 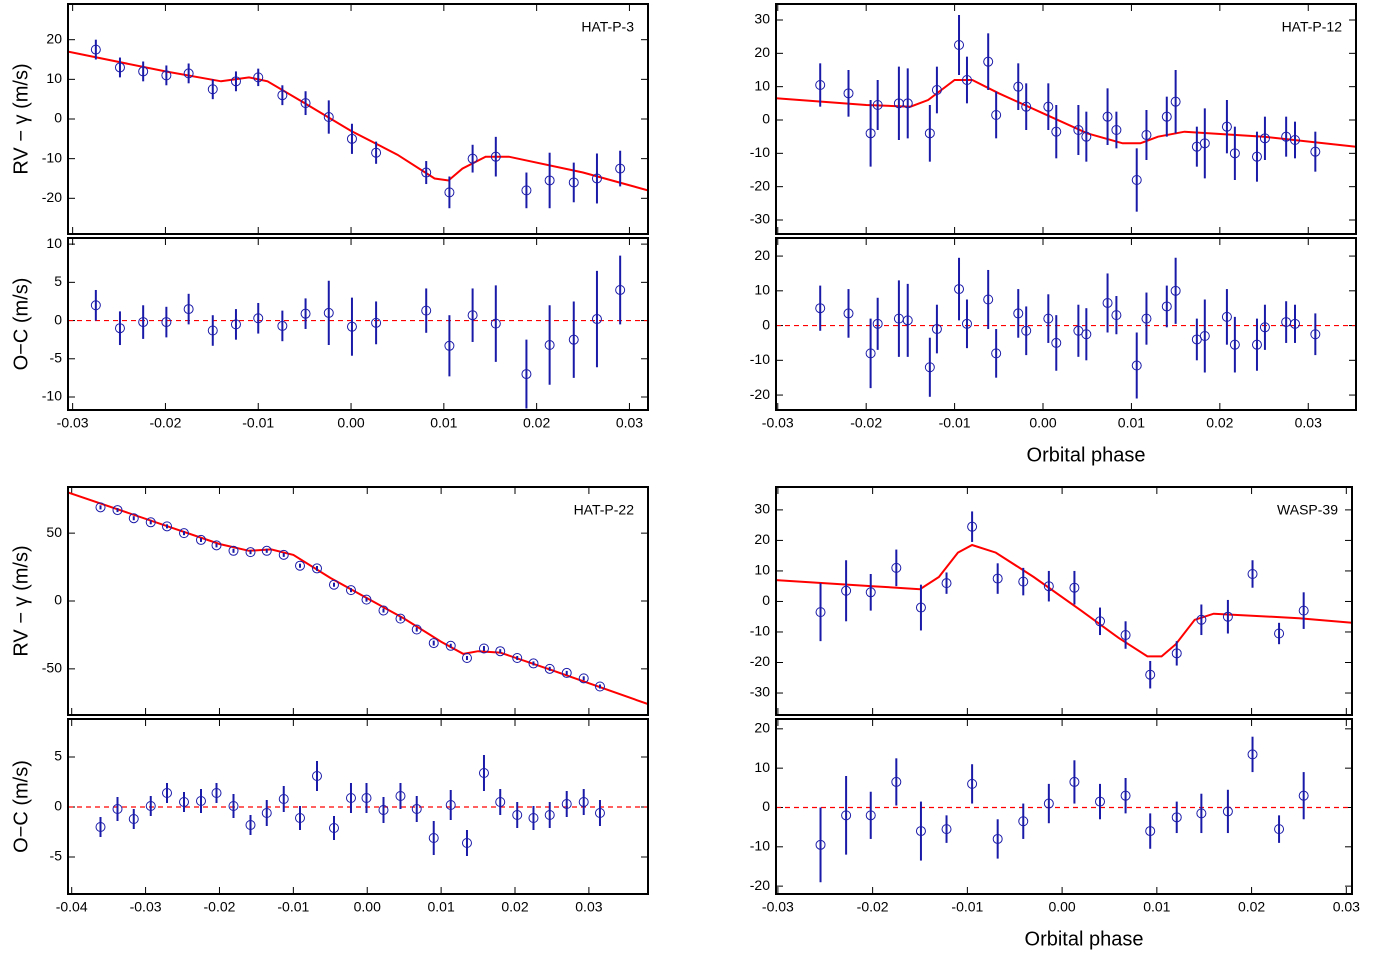 I want to click on panel-title: HAT-P-22, so click(x=604, y=510).